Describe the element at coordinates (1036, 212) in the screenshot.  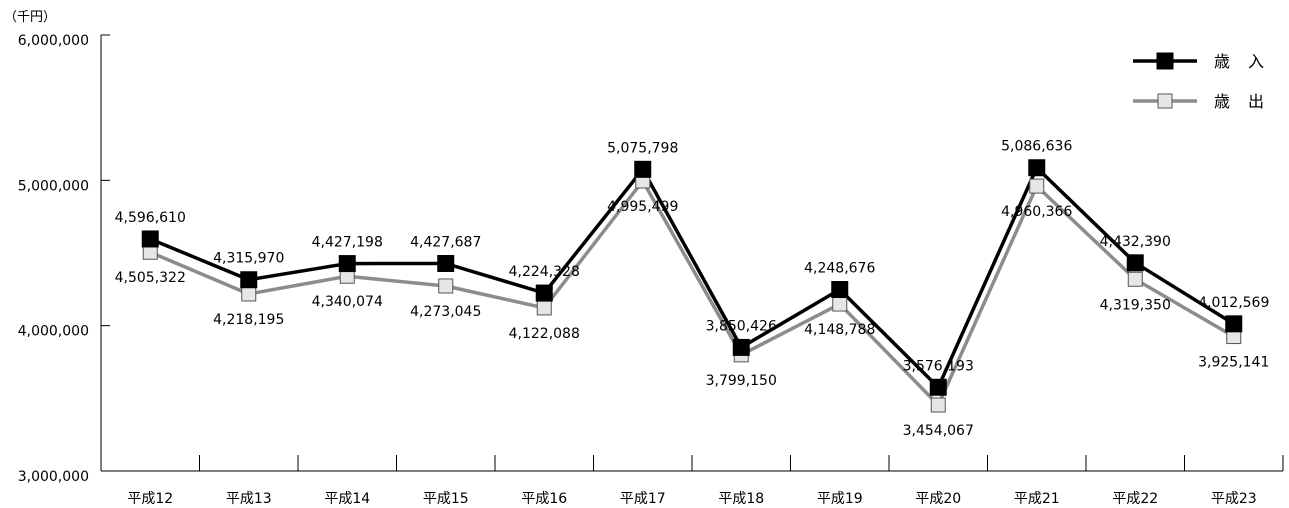
I see `data-label-expenditure: 4,960,366` at that location.